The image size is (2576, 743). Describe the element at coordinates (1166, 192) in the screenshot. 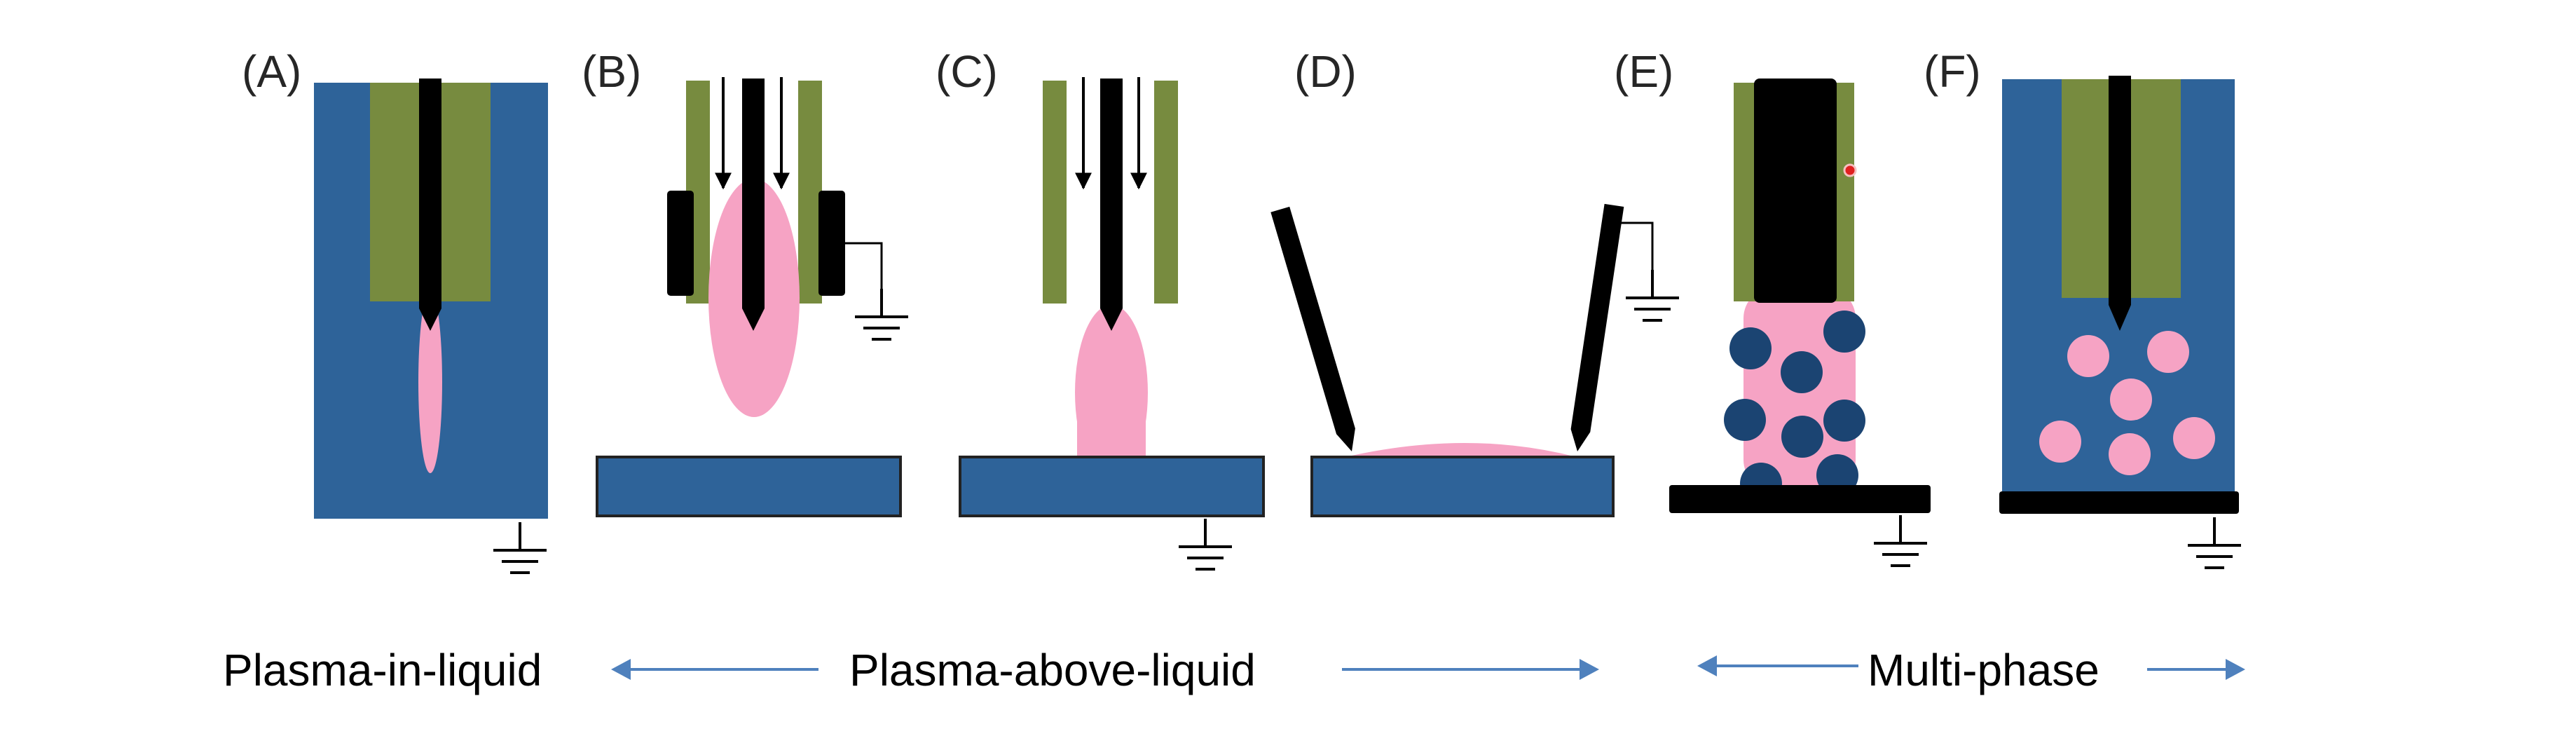

I see `dielectric-tube-right-c` at that location.